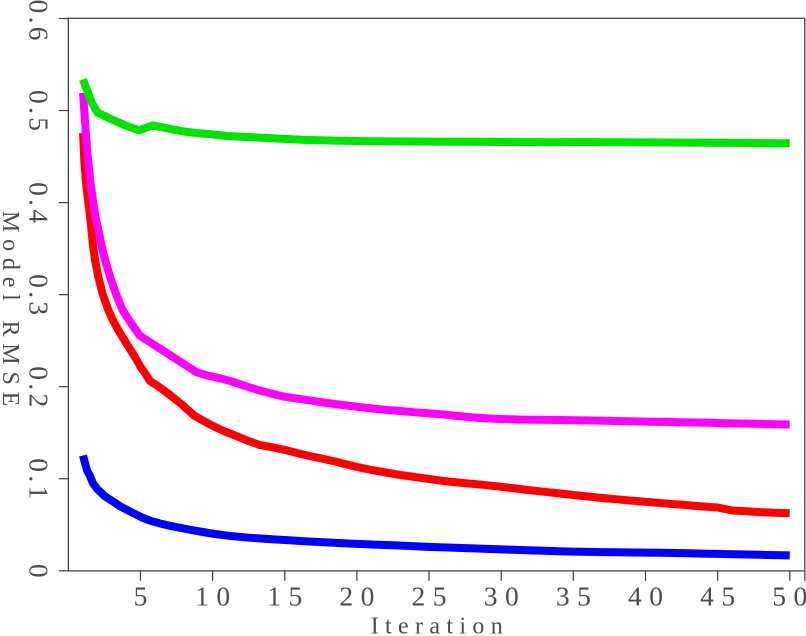  I want to click on svg-text: 0.1, so click(39, 478).